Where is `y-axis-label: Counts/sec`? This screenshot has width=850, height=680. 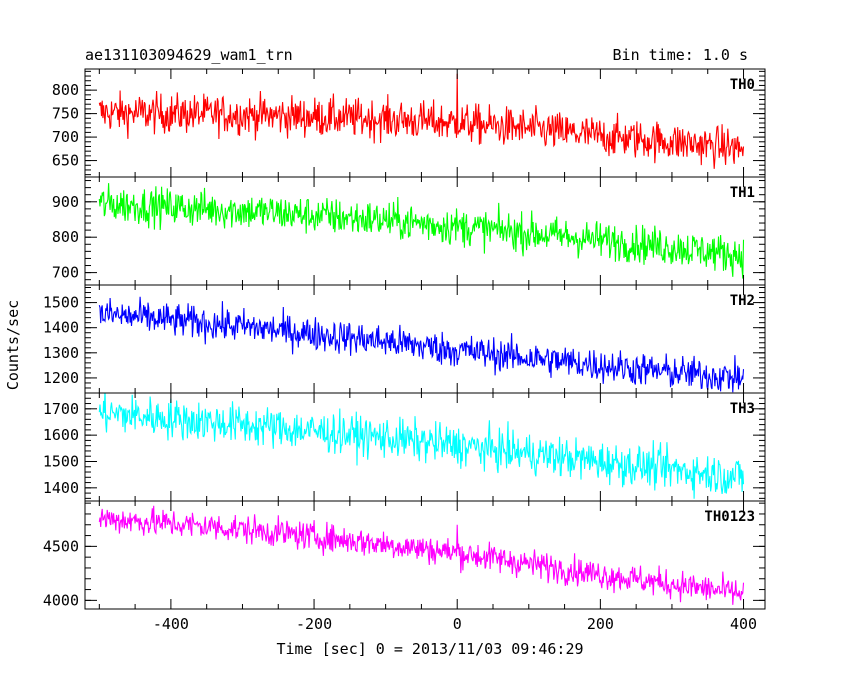 y-axis-label: Counts/sec is located at coordinates (13, 345).